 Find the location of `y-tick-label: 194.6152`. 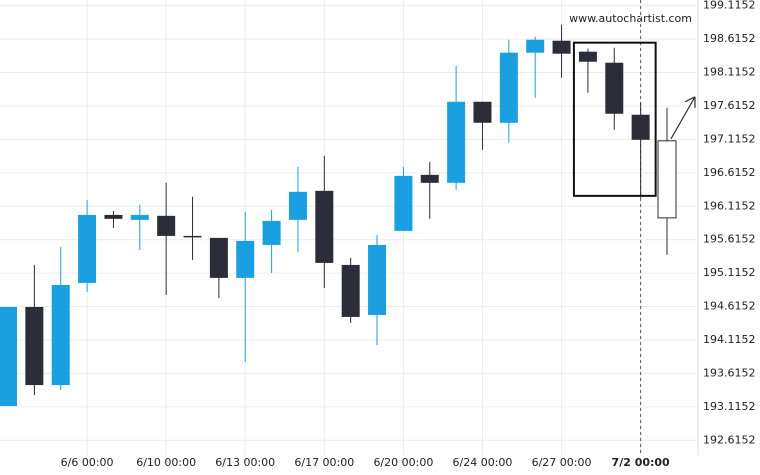

y-tick-label: 194.6152 is located at coordinates (729, 306).